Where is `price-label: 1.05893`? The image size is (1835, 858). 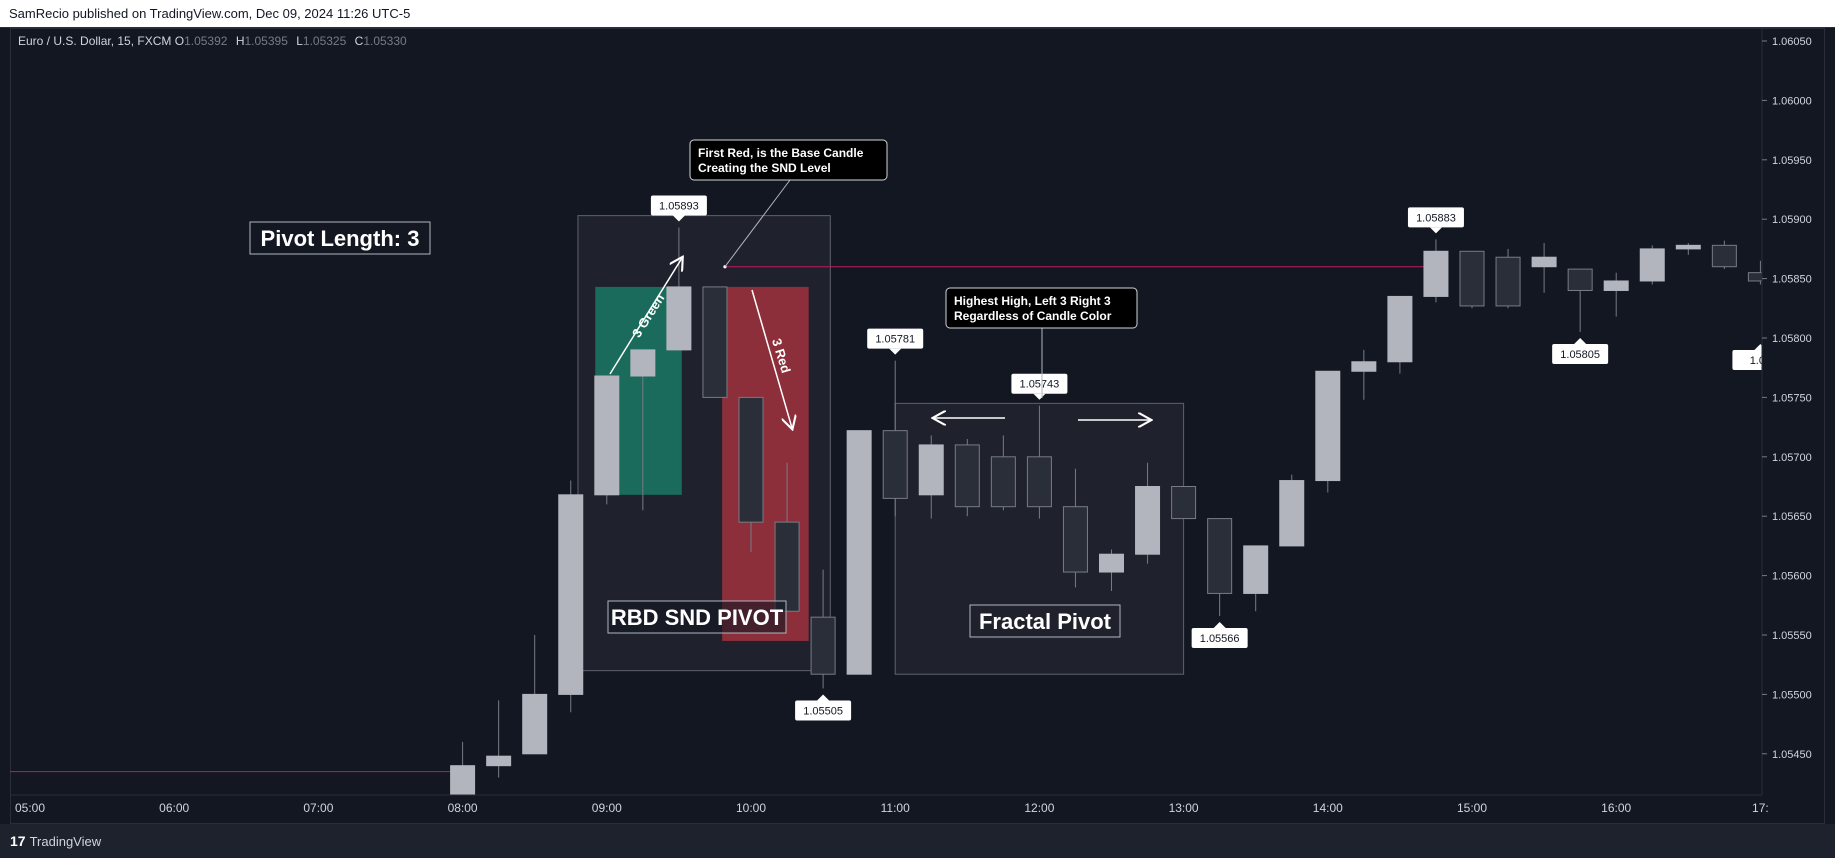
price-label: 1.05893 is located at coordinates (678, 208).